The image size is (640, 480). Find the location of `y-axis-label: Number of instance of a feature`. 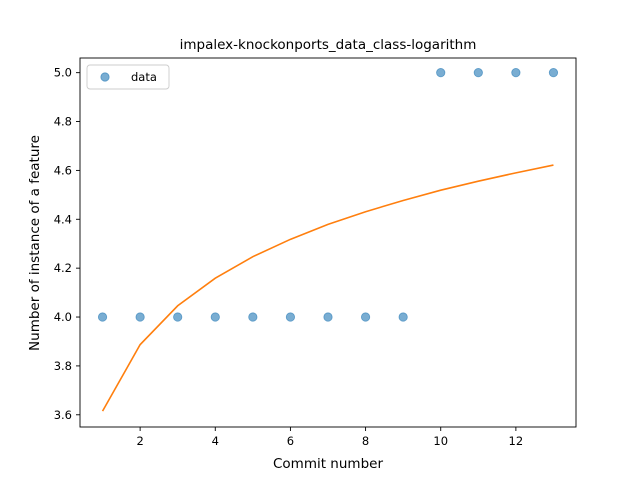

y-axis-label: Number of instance of a feature is located at coordinates (35, 243).